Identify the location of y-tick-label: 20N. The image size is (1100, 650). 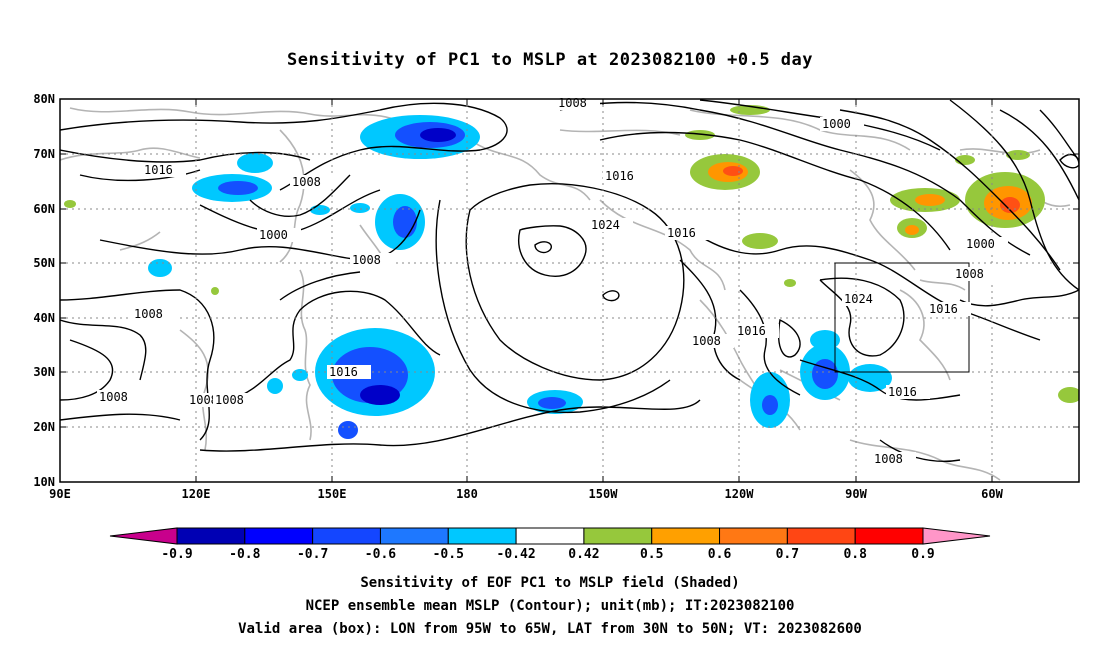
(44, 427).